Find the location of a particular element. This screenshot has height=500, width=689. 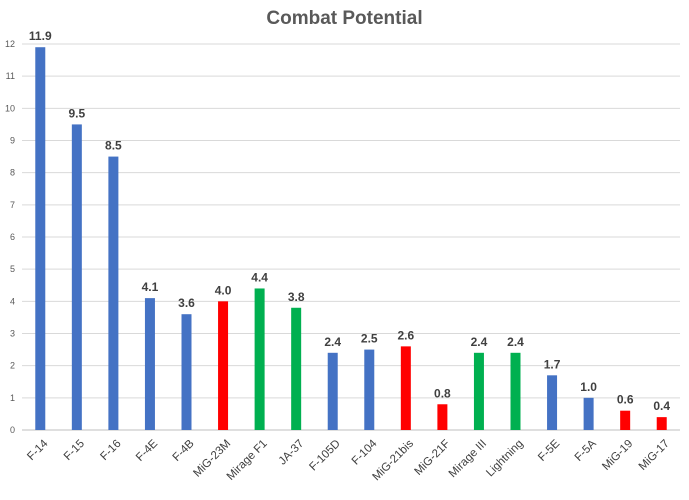

y-tick-label: 0 is located at coordinates (12, 430).